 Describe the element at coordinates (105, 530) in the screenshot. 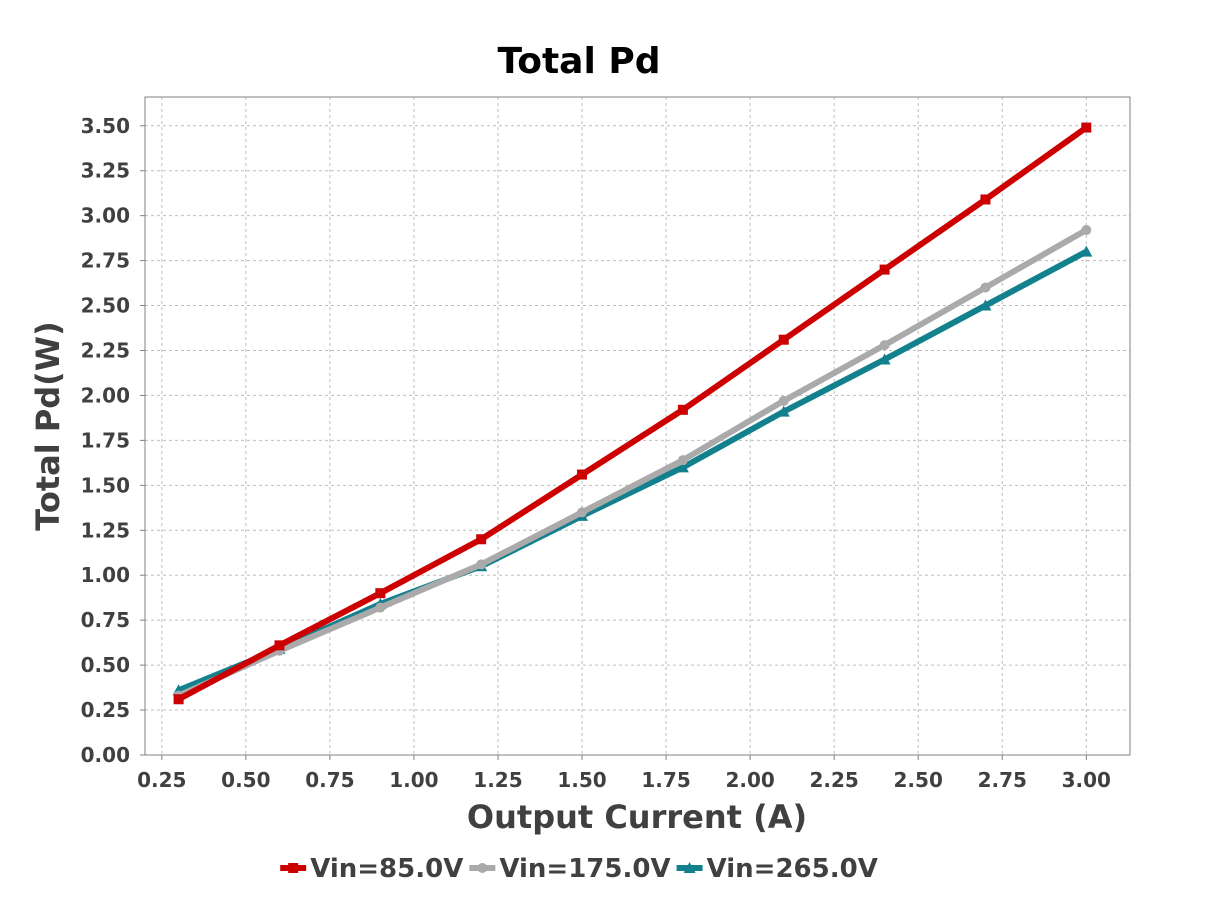

I see `y-tick-label: 1.25` at that location.